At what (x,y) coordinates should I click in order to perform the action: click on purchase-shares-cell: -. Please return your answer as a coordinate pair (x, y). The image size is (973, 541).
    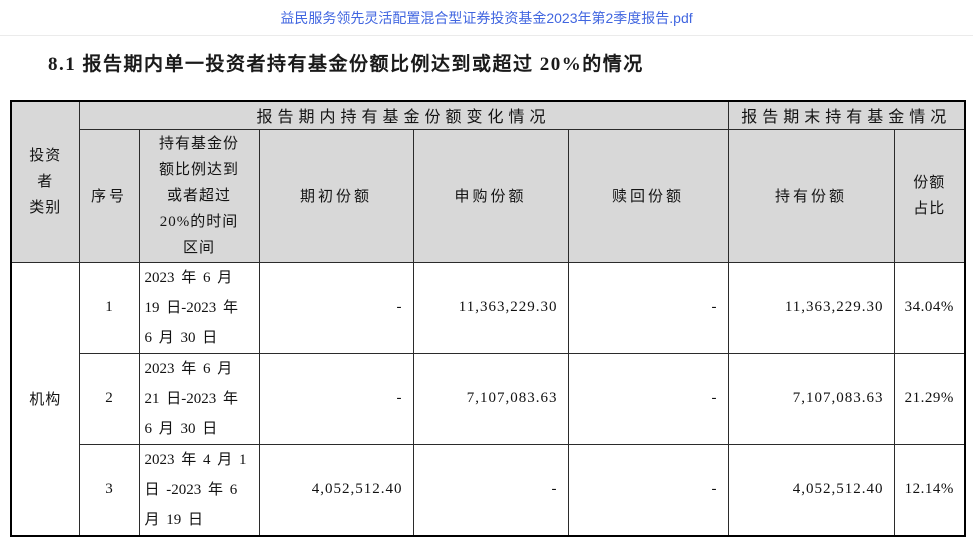
    Looking at the image, I should click on (490, 489).